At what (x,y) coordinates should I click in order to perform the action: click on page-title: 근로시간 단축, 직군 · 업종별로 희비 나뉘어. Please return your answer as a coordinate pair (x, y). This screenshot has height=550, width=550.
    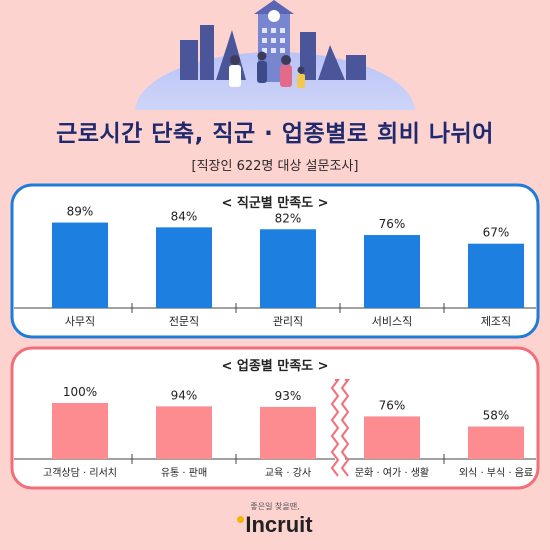
    Looking at the image, I should click on (275, 134).